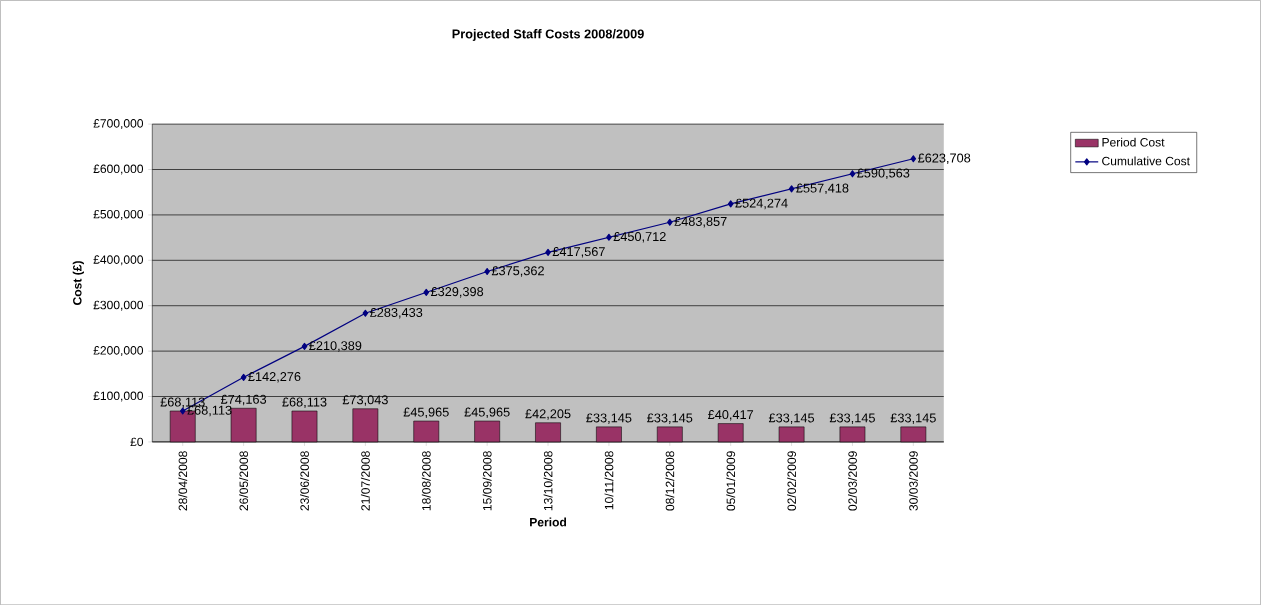  What do you see at coordinates (852, 481) in the screenshot?
I see `x-tick-label: 02/03/2009` at bounding box center [852, 481].